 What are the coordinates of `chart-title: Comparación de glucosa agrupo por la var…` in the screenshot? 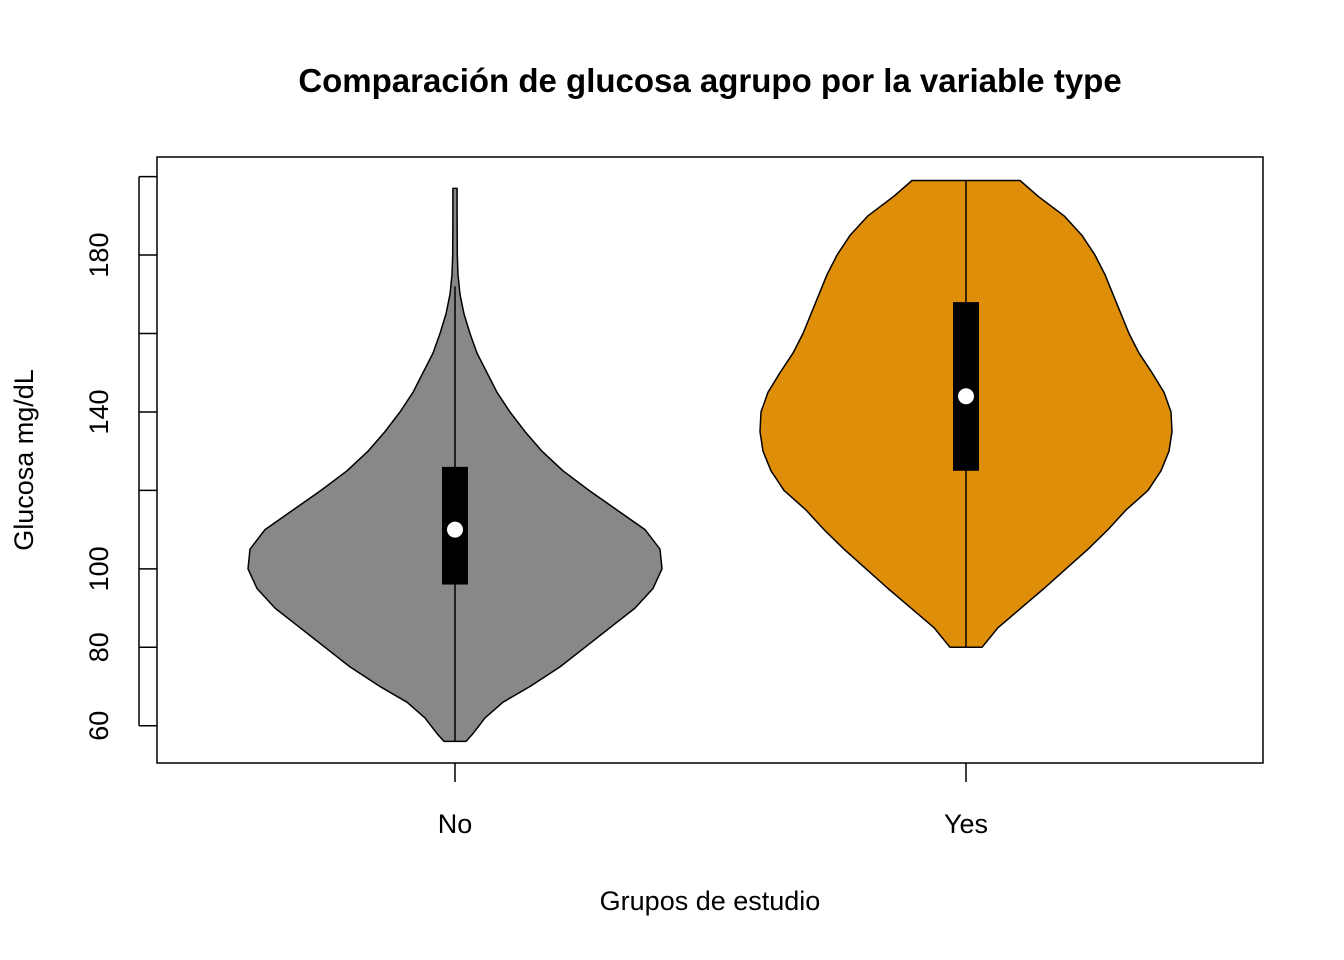 It's located at (709, 80).